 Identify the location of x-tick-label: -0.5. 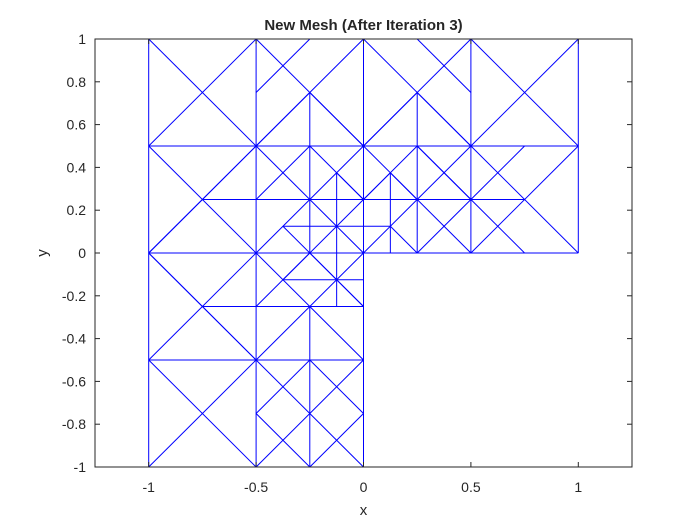
(256, 487).